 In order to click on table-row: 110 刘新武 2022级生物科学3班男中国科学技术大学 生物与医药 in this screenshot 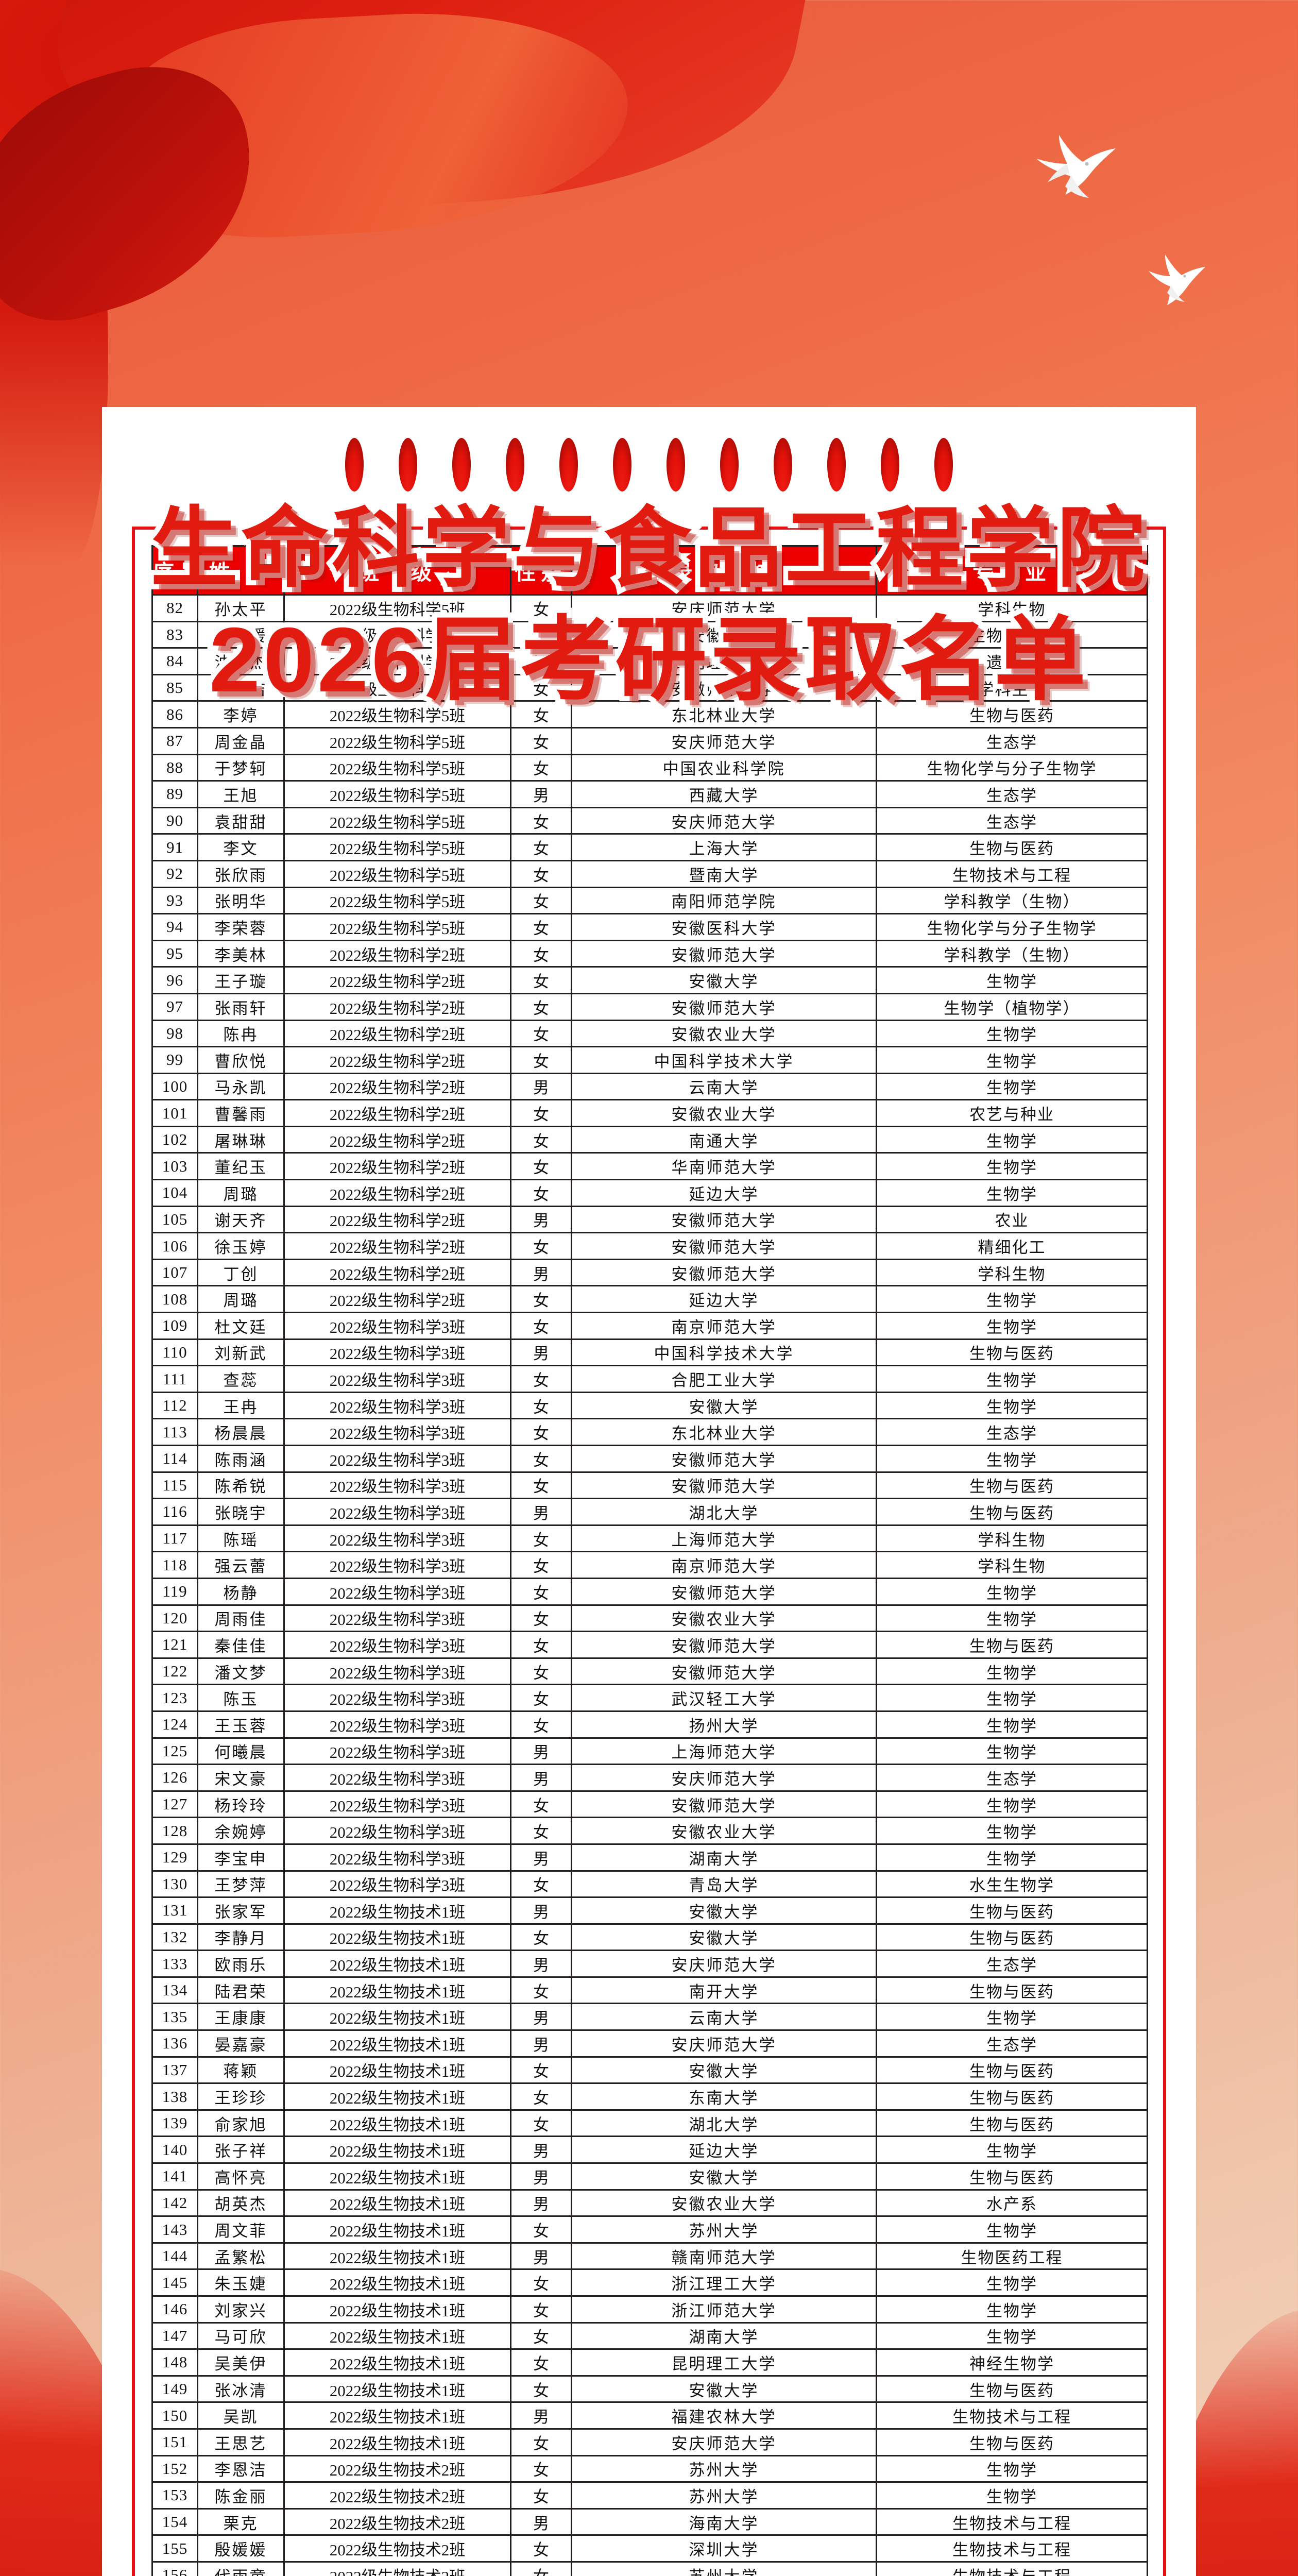, I will do `click(649, 1352)`.